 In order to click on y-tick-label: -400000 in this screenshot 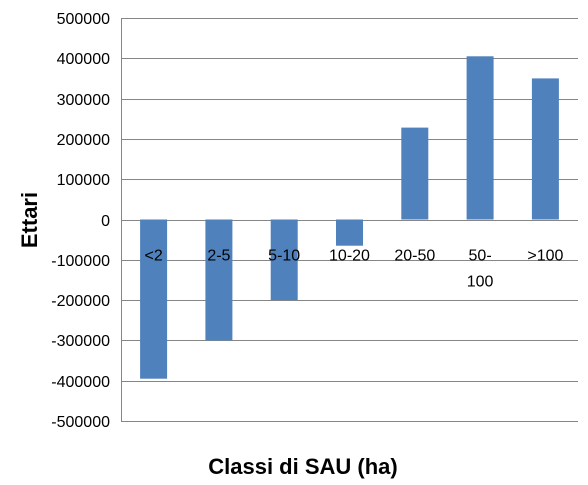, I will do `click(80, 382)`.